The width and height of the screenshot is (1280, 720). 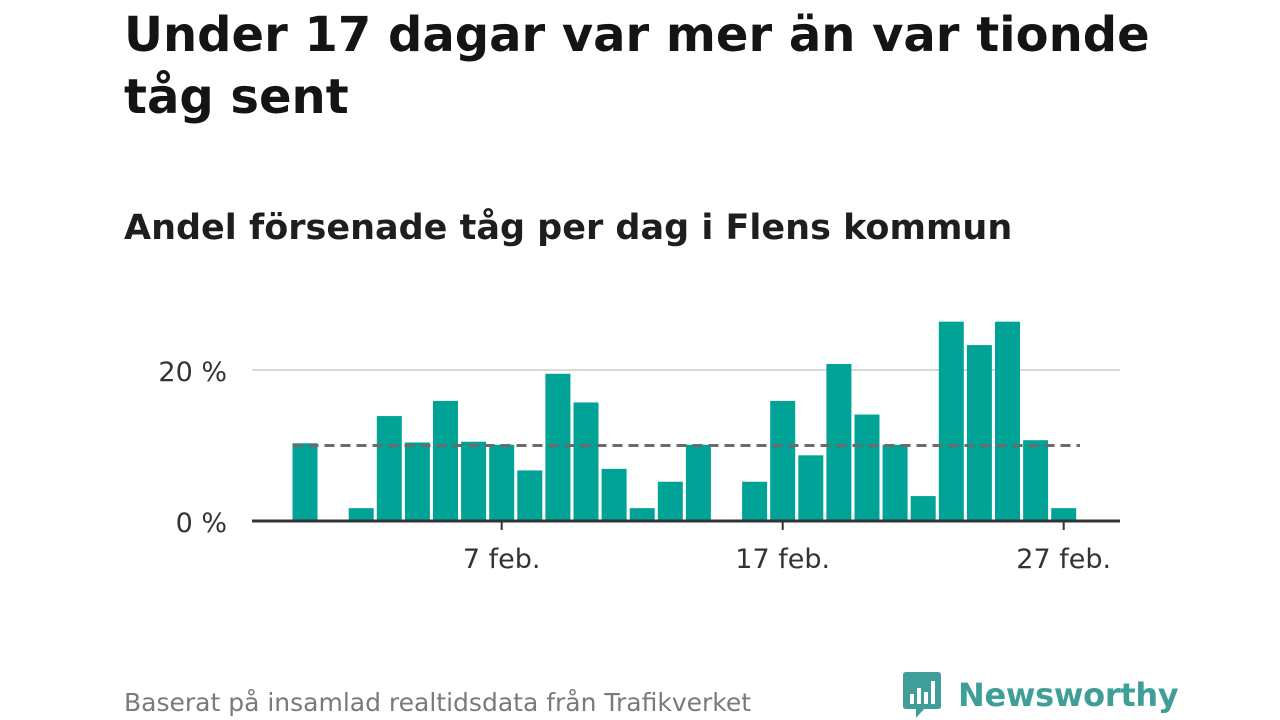 I want to click on x-tick-label-2: 27 feb., so click(x=1063, y=559).